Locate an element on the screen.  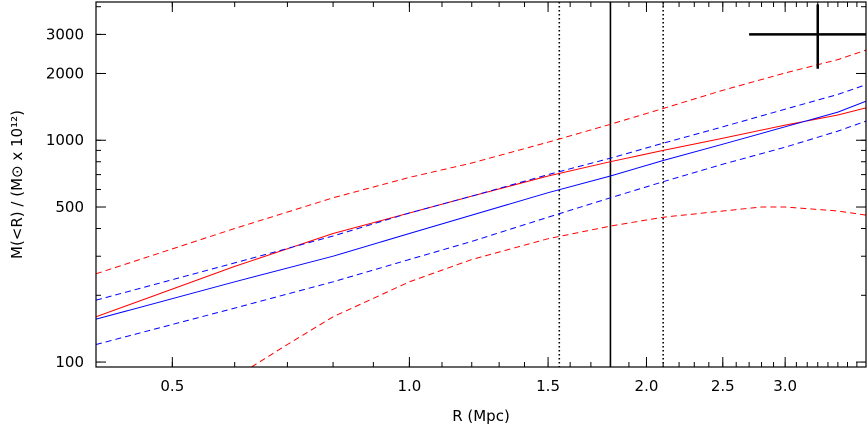
x-tick-label: 1.0 is located at coordinates (409, 386).